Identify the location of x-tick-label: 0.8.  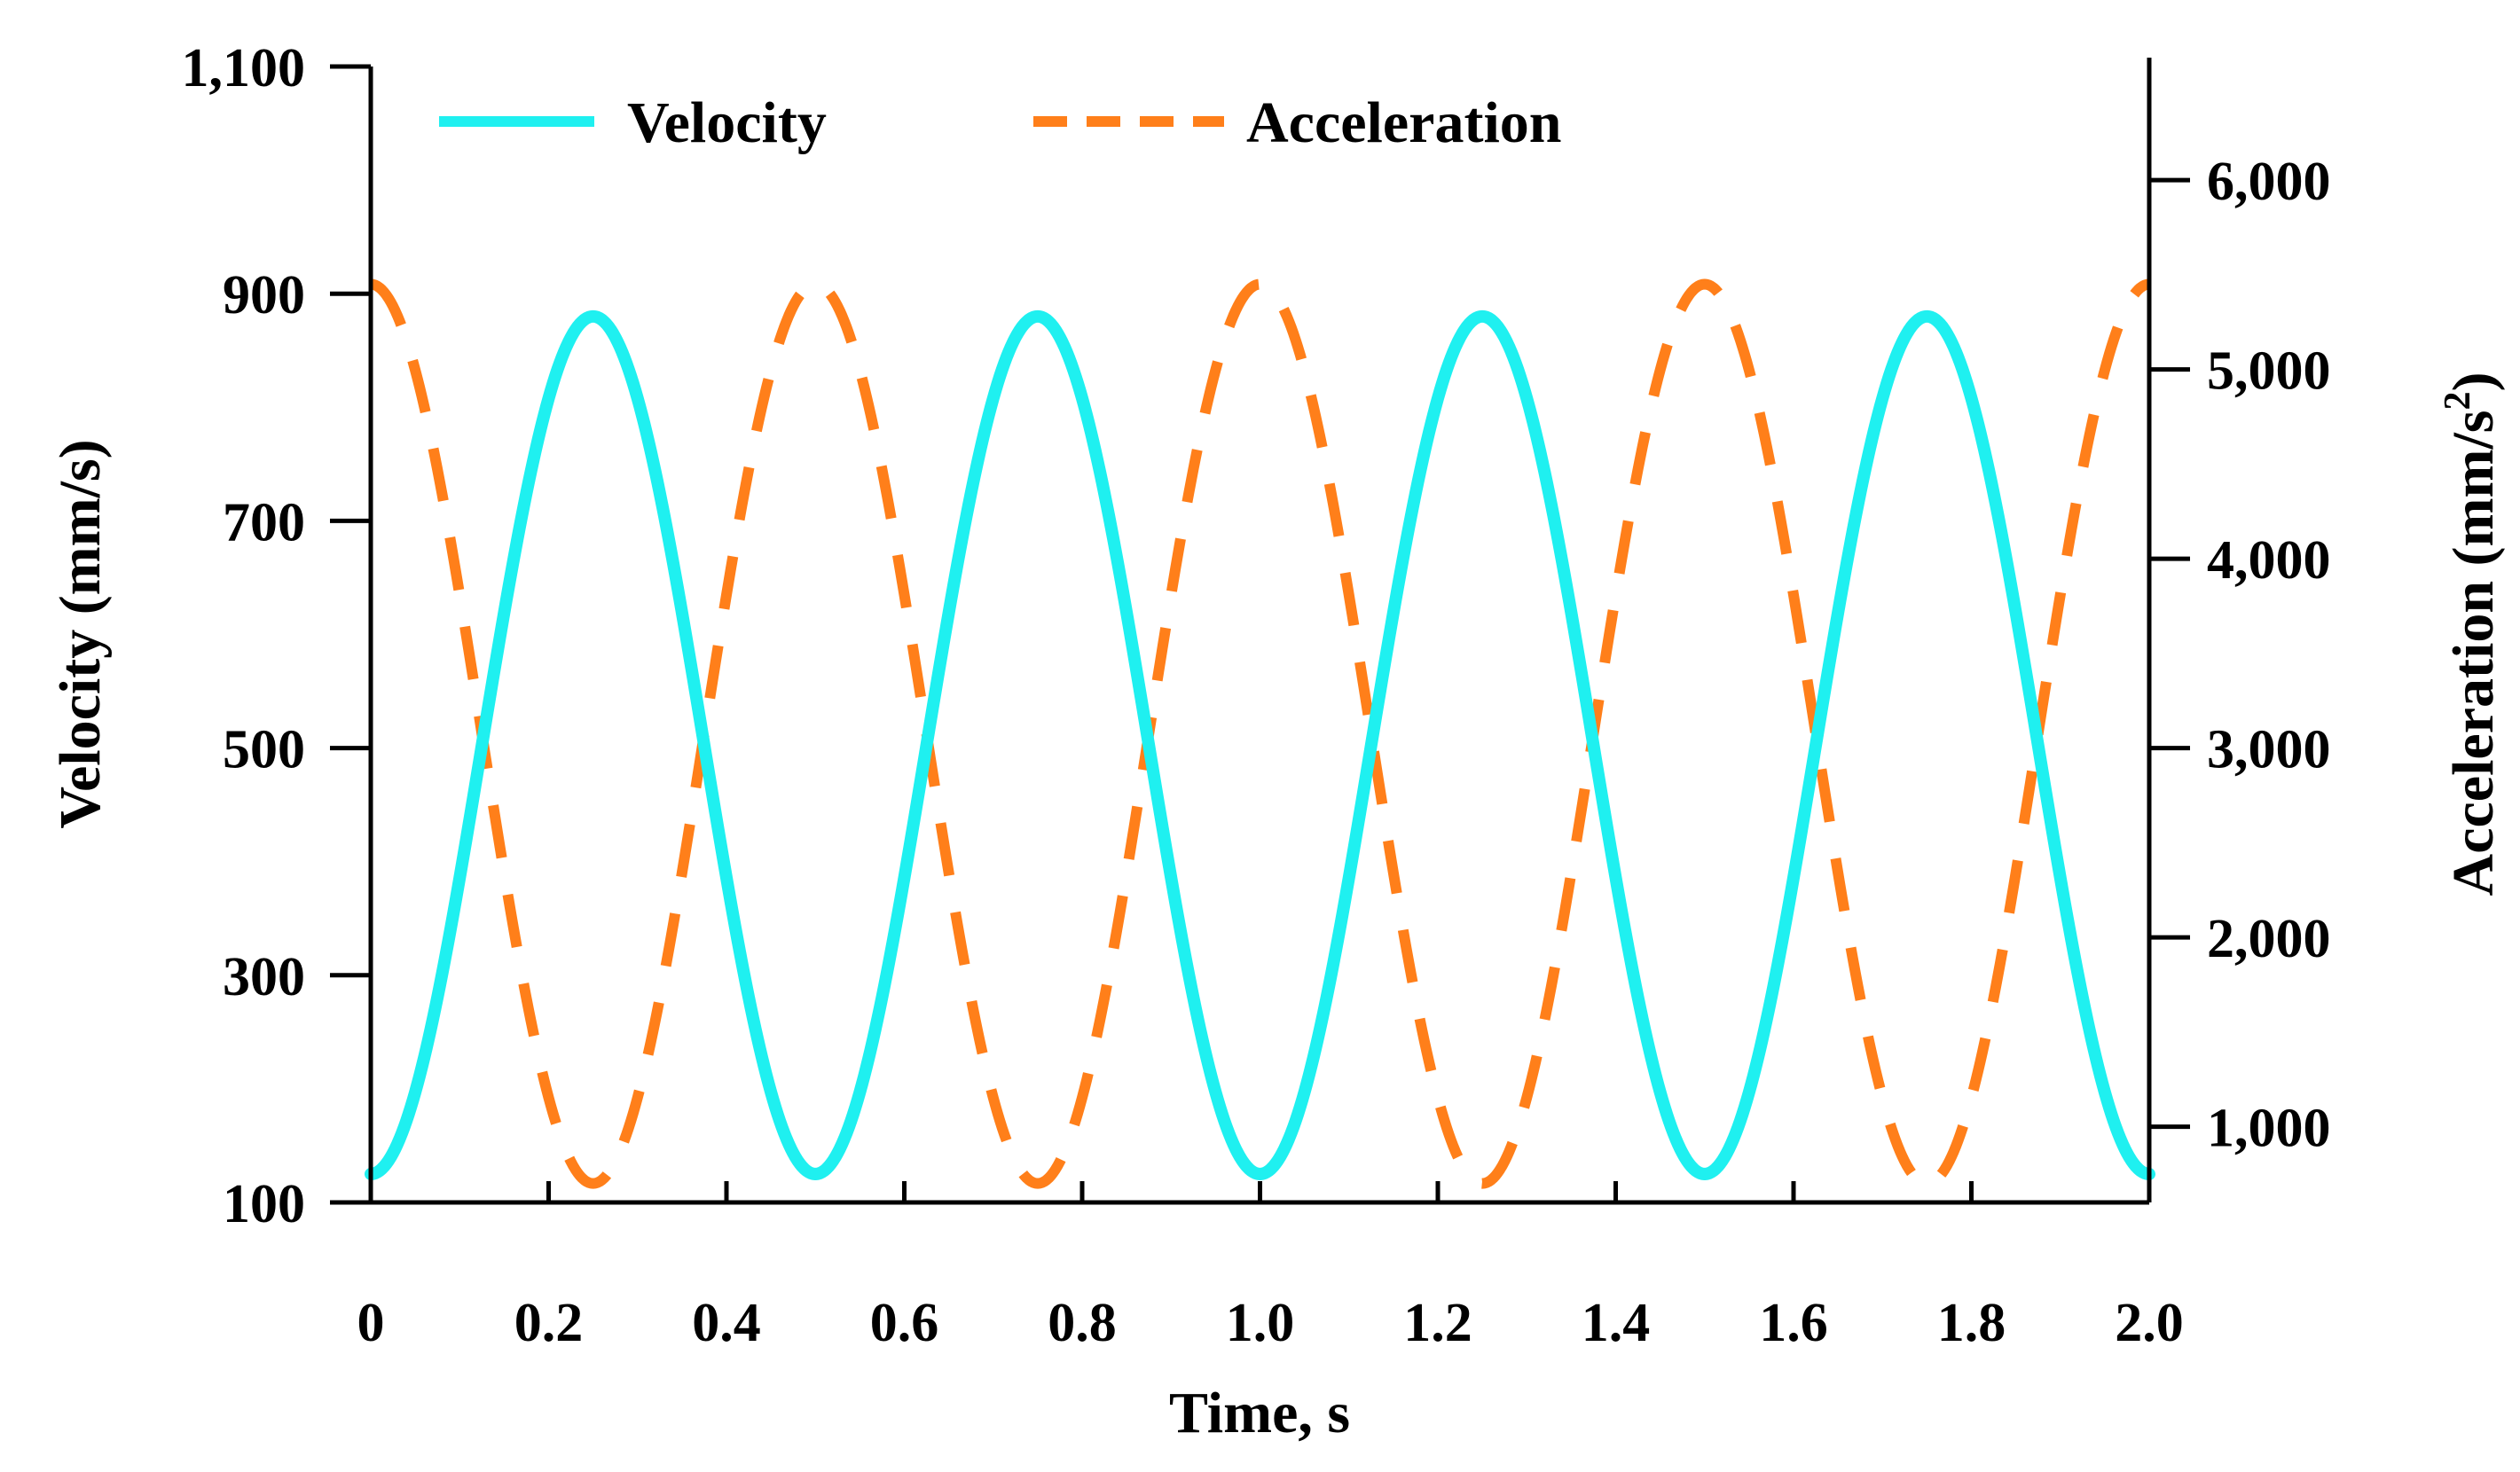
(1082, 1323).